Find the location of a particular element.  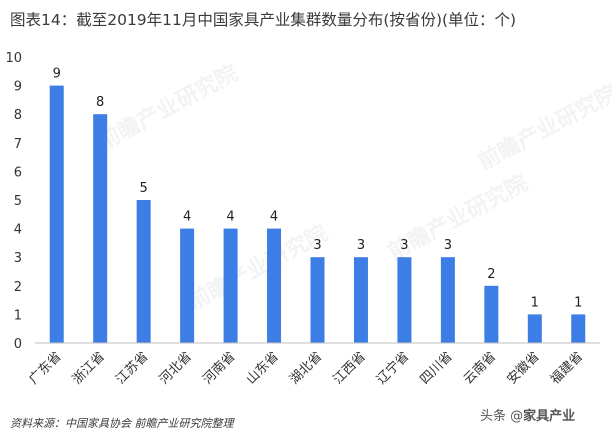

y-tick-label: 4 is located at coordinates (18, 230).